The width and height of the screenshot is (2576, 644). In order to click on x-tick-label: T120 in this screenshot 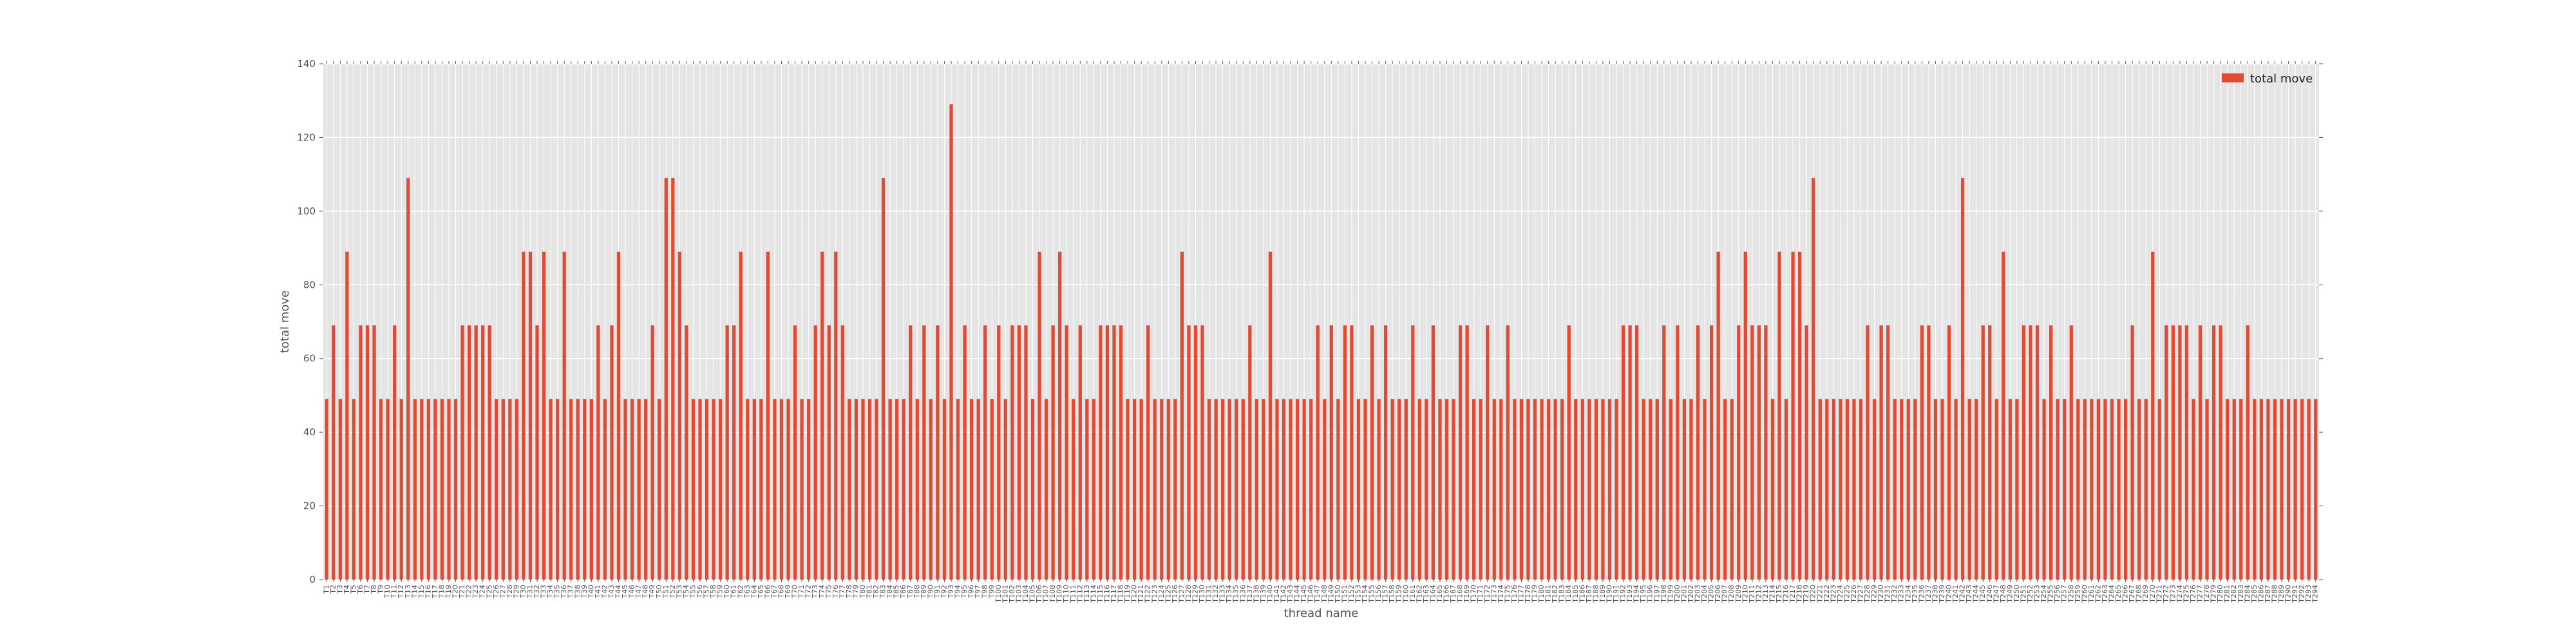, I will do `click(1134, 594)`.